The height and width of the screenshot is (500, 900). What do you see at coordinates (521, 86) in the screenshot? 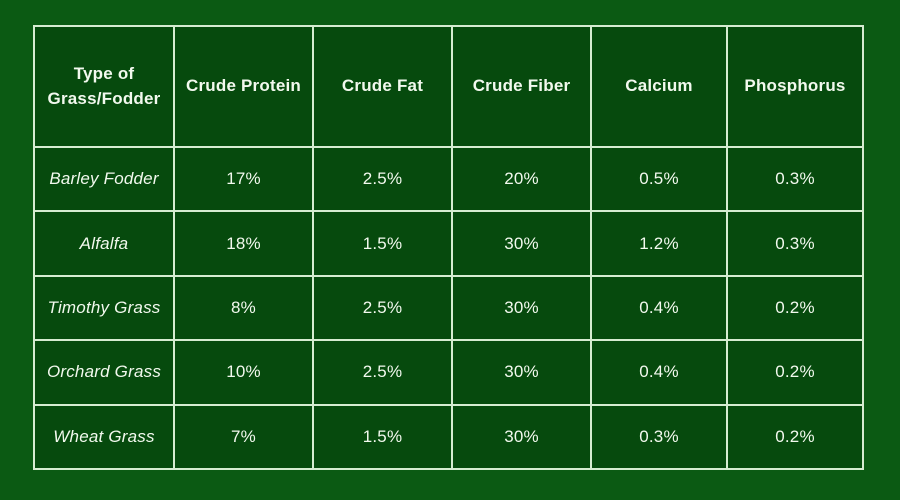
I see `column-header-crude-fiber: Crude Fiber` at bounding box center [521, 86].